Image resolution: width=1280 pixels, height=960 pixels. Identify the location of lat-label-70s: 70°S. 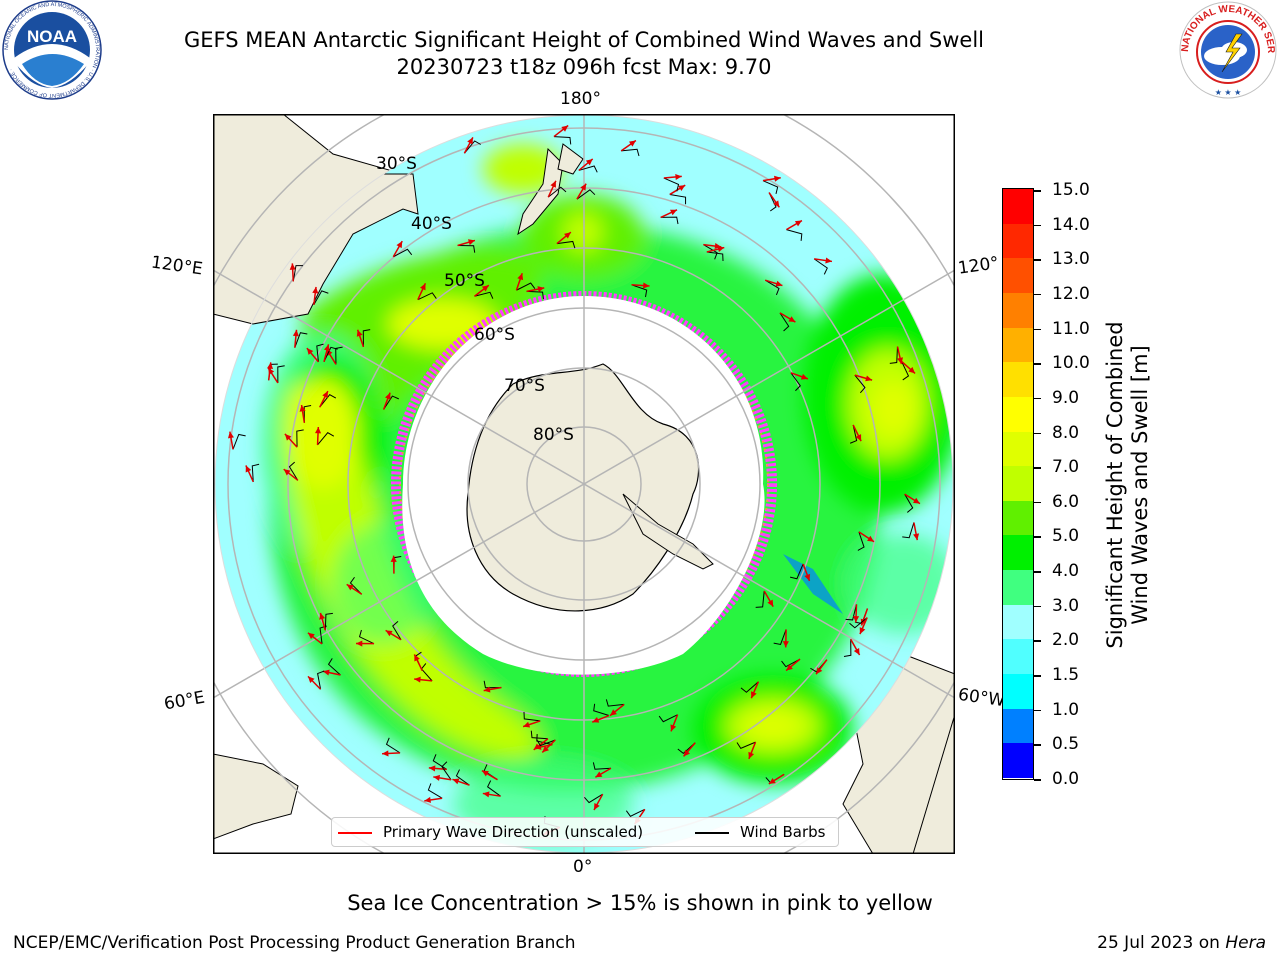
(524, 386).